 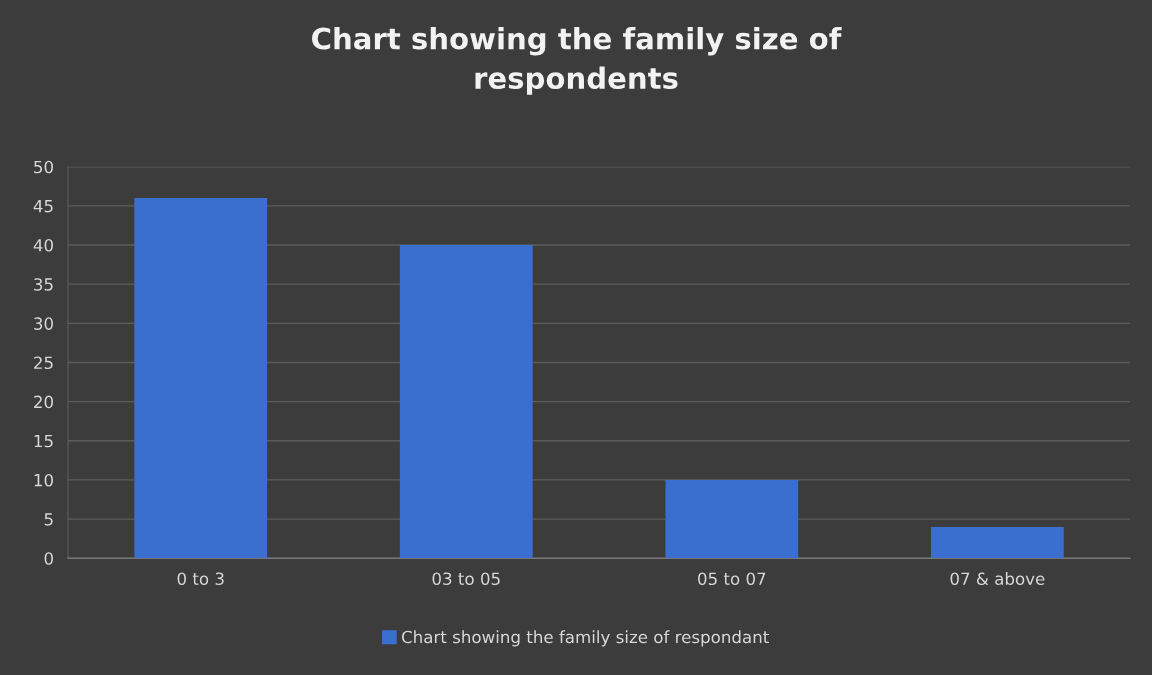 What do you see at coordinates (43, 245) in the screenshot?
I see `y-tick-label: 40` at bounding box center [43, 245].